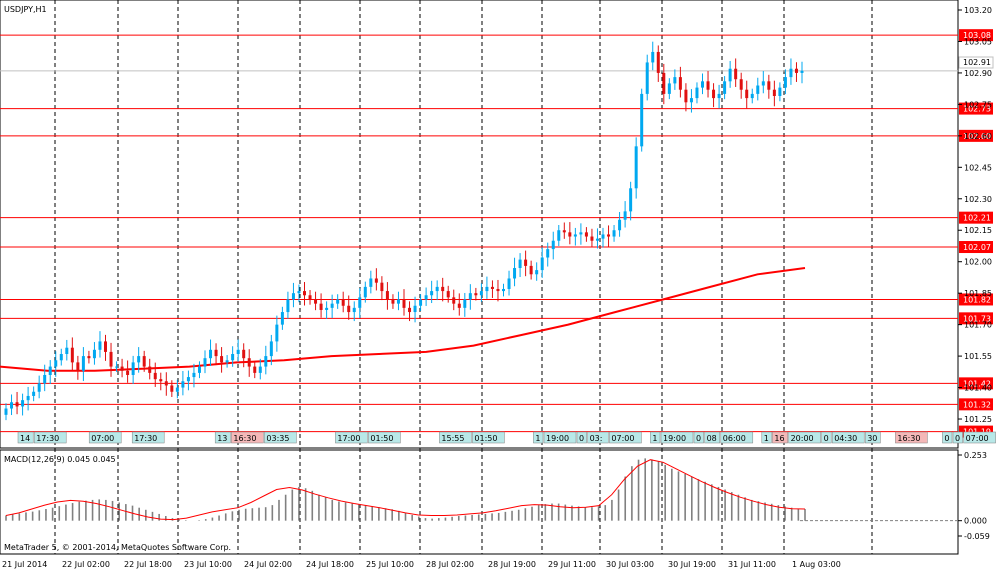 The width and height of the screenshot is (1000, 574). What do you see at coordinates (86, 564) in the screenshot?
I see `time-tick-label: 22 Jul 02:00` at bounding box center [86, 564].